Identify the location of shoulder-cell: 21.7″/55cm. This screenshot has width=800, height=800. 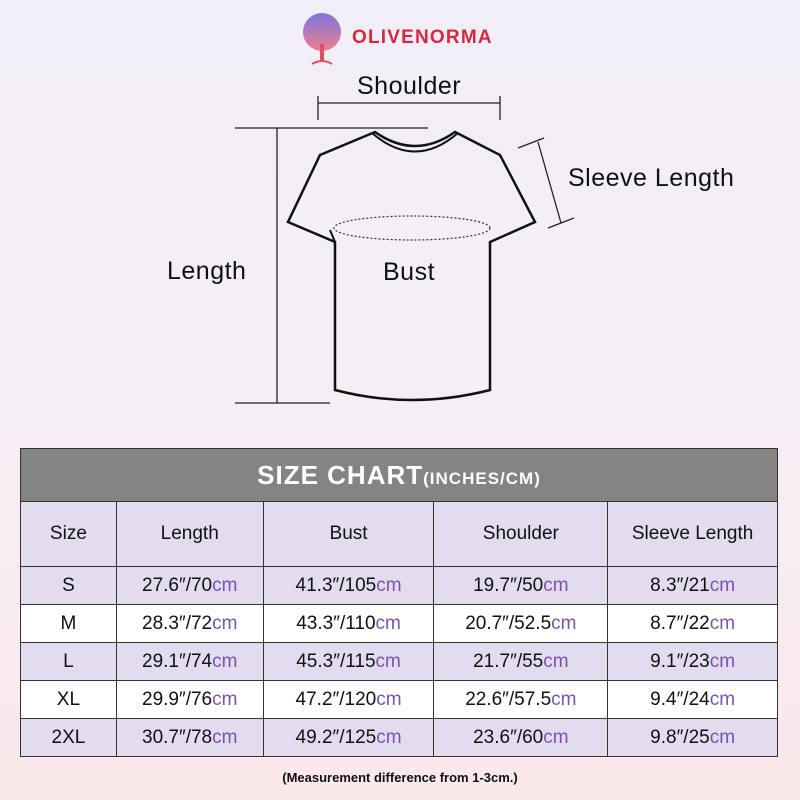
(521, 661).